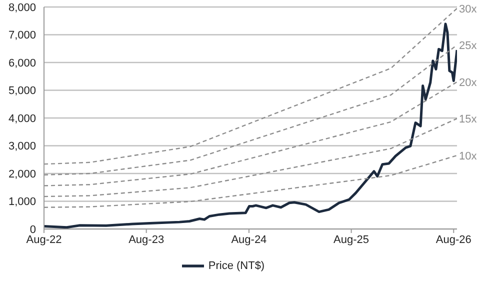  What do you see at coordinates (22, 36) in the screenshot?
I see `y-tick-label: 7,000` at bounding box center [22, 36].